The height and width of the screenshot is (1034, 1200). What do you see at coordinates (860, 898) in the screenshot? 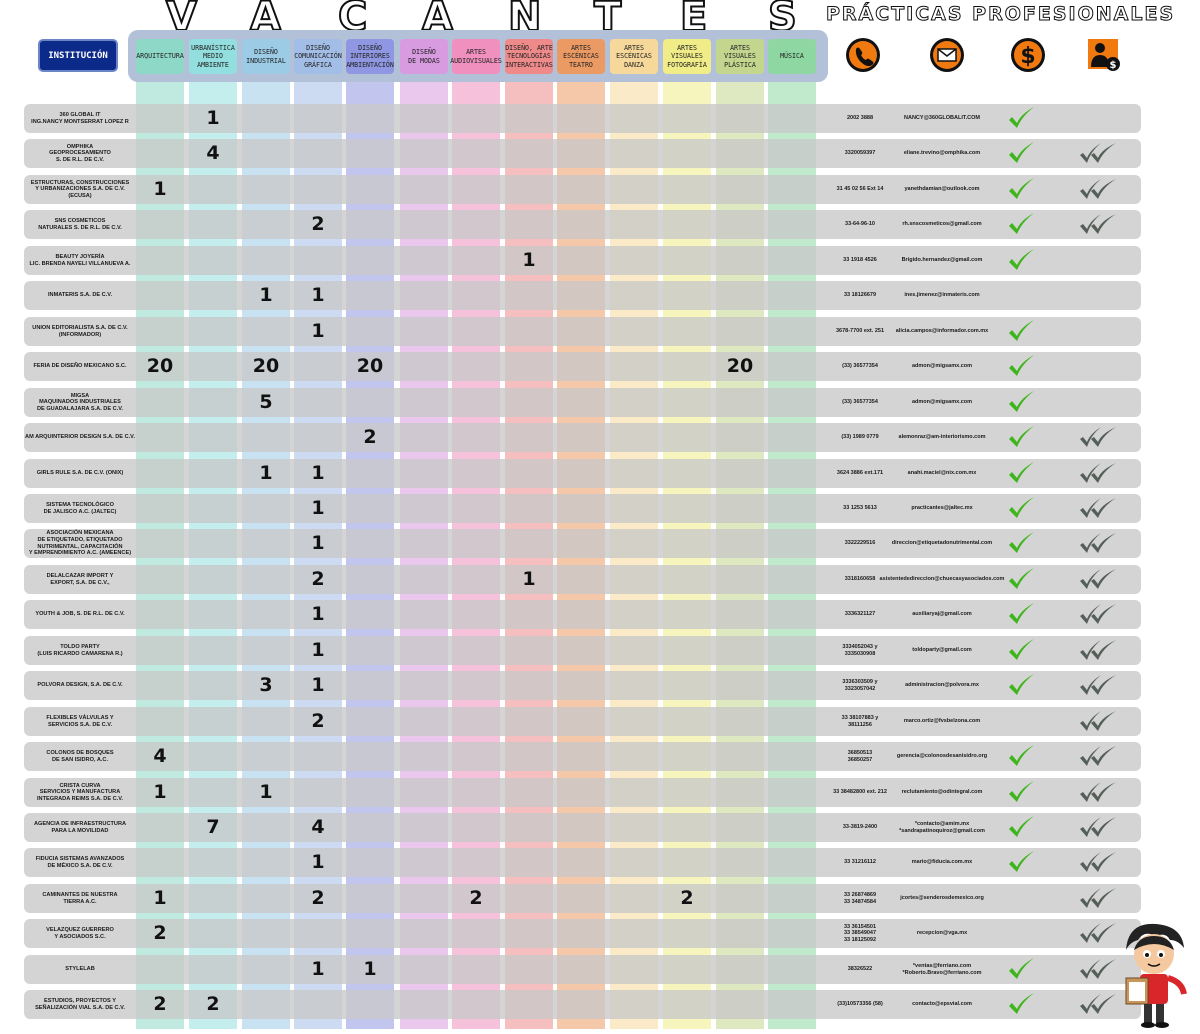
I see `phone-number: 33 26874869 33 34874584` at bounding box center [860, 898].